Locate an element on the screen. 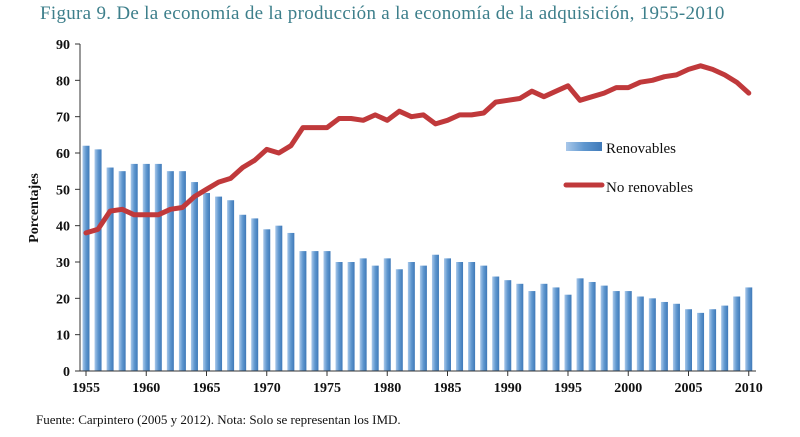  legend-swatch-renovables is located at coordinates (584, 146).